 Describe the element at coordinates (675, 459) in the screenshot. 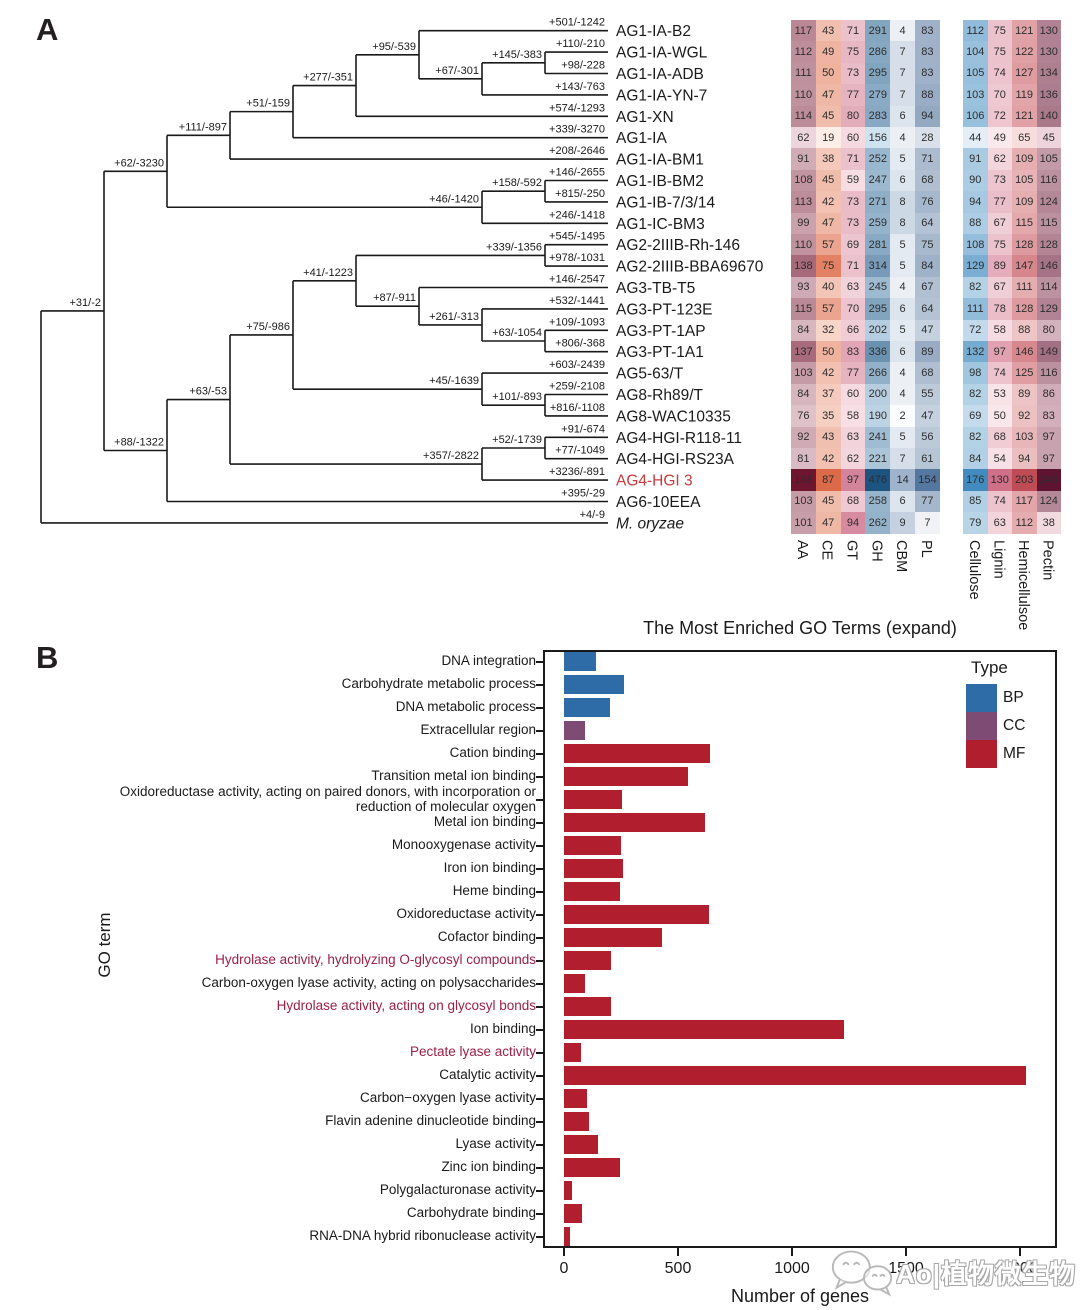

I see `taxon-label: AG4-HGI-RS23A` at that location.